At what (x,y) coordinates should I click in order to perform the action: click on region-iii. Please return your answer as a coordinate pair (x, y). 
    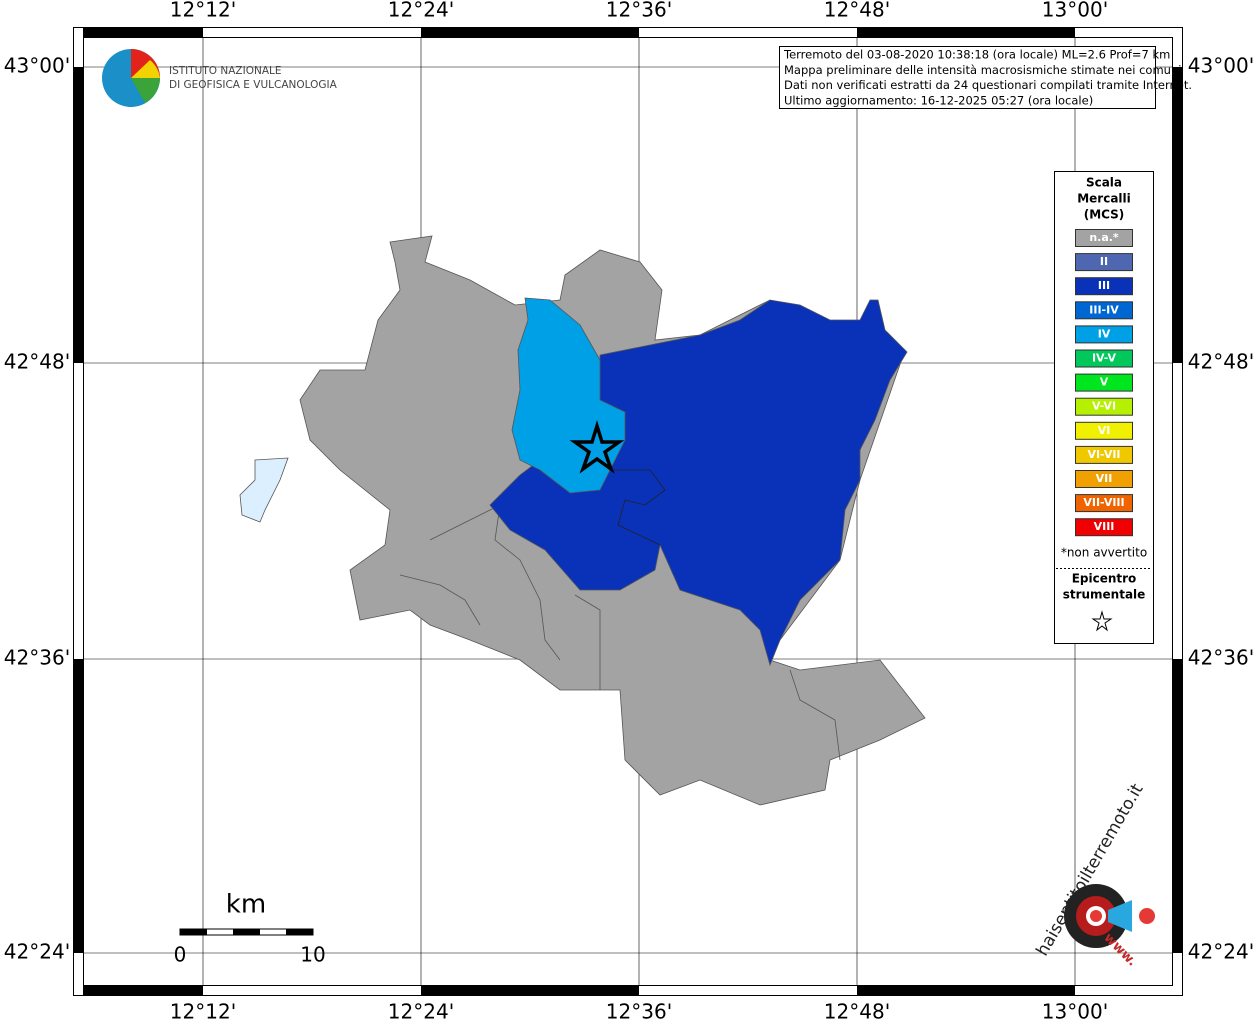
    Looking at the image, I should click on (698, 483).